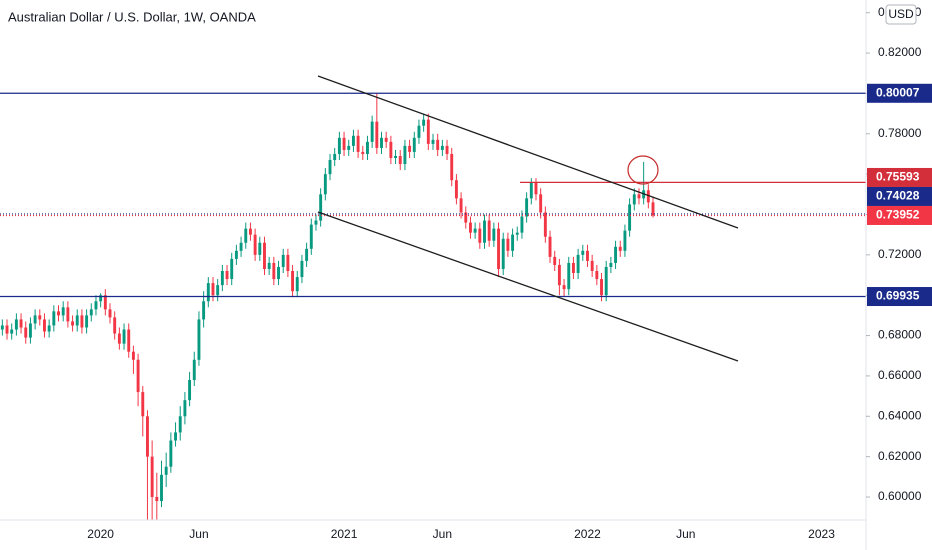 The width and height of the screenshot is (932, 550). I want to click on y-tick-label: 0.72000, so click(900, 254).